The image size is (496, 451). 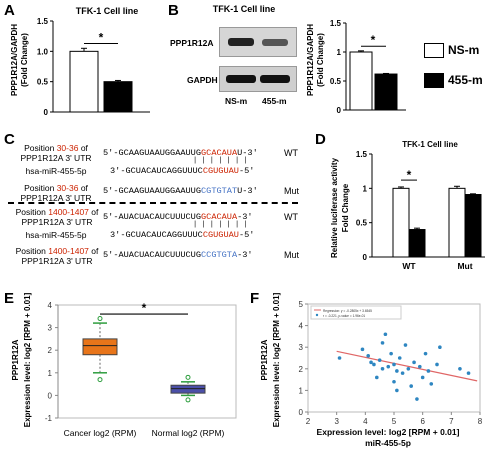 I want to click on panel-label-a: A, so click(x=9, y=10).